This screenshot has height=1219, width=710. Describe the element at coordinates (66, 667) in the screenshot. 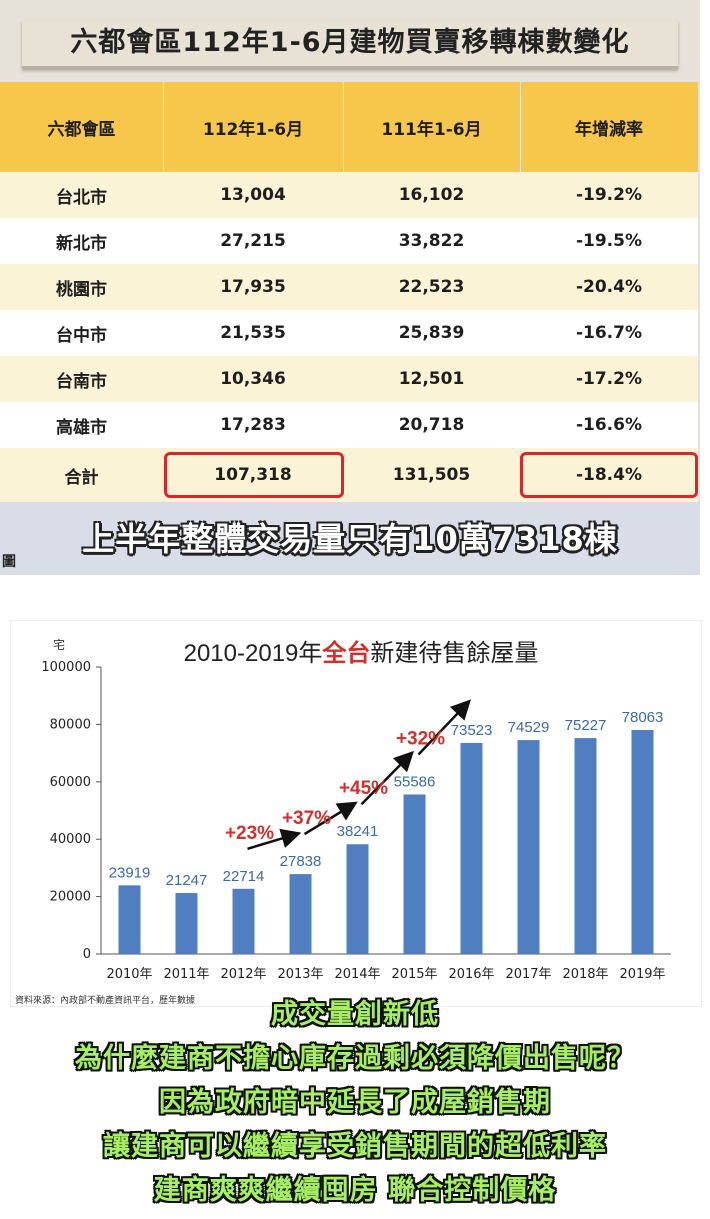

I see `y-tick-label: 100000` at that location.